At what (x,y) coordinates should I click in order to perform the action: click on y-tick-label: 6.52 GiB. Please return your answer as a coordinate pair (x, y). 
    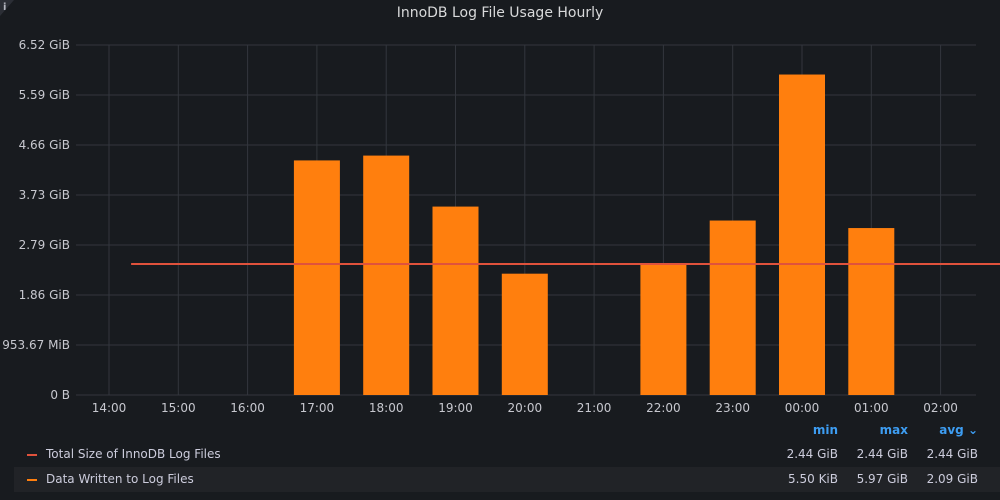
    Looking at the image, I should click on (44, 45).